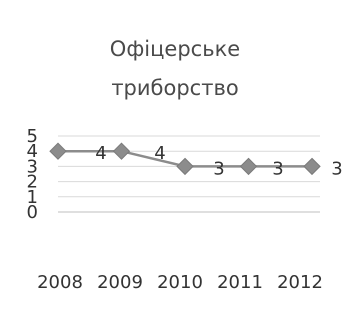 Image resolution: width=350 pixels, height=325 pixels. What do you see at coordinates (60, 282) in the screenshot?
I see `x-tick-label-2008: 2008` at bounding box center [60, 282].